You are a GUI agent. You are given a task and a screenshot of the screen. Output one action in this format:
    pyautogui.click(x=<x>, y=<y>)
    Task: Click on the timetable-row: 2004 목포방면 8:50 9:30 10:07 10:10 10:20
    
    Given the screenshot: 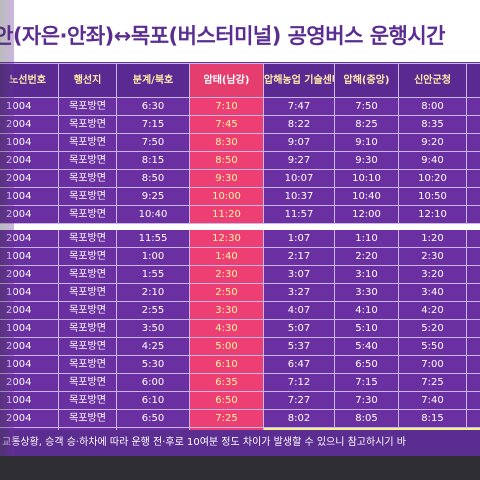 What is the action you would take?
    pyautogui.click(x=240, y=178)
    